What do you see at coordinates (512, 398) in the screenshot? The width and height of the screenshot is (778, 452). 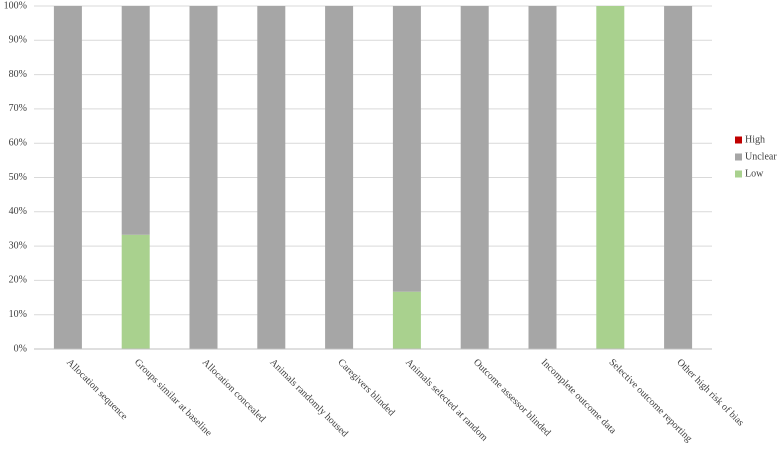 I see `x-tick-label: Outcome assessor blinded` at bounding box center [512, 398].